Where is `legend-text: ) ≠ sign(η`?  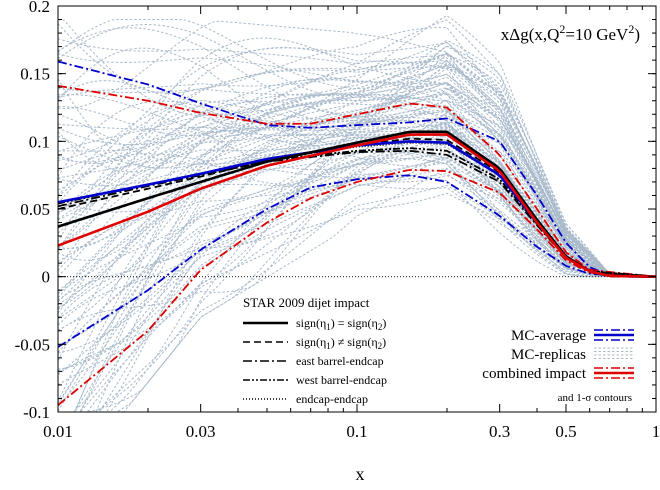
legend-text: ) ≠ sign(η is located at coordinates (354, 342).